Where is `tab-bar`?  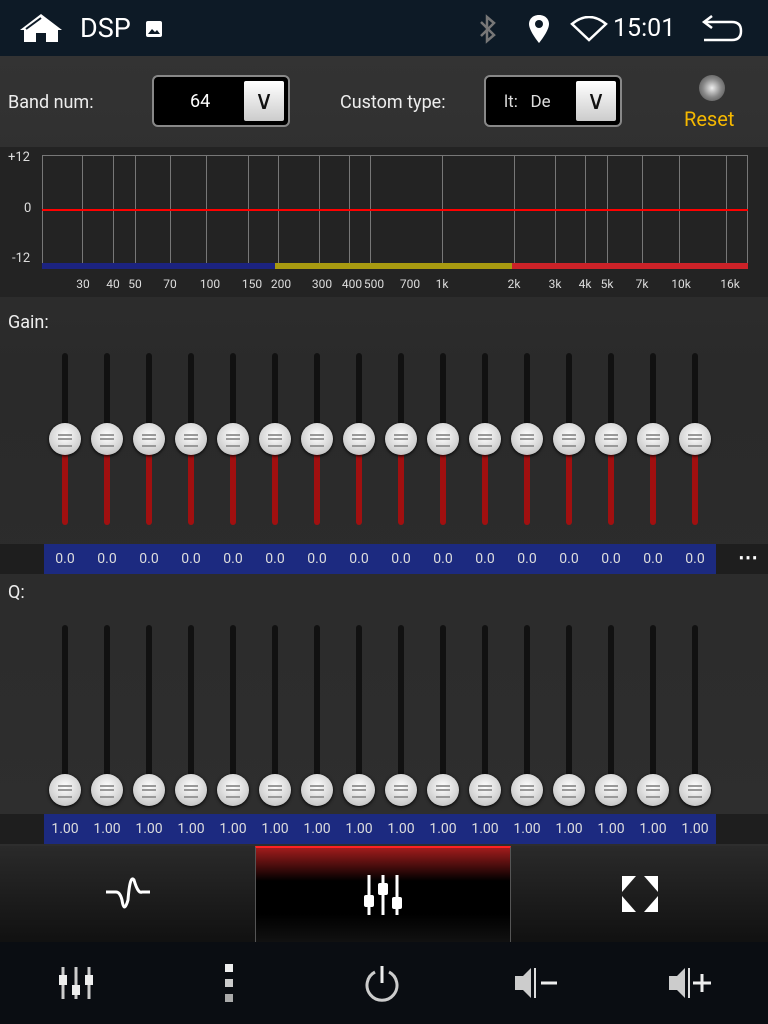 tab-bar is located at coordinates (384, 894).